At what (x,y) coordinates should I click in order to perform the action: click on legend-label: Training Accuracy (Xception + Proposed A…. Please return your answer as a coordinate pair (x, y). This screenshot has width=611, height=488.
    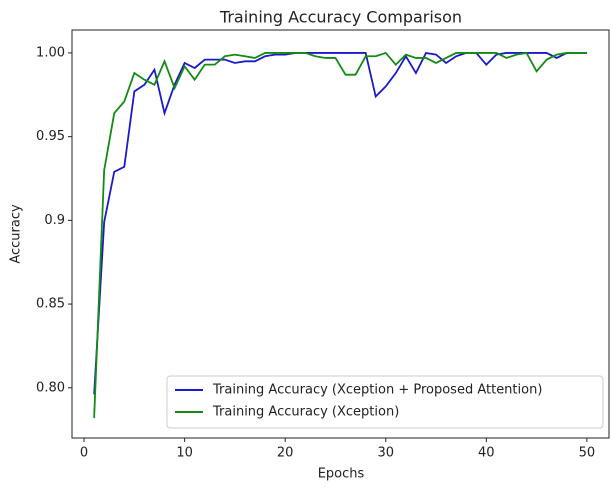
    Looking at the image, I should click on (377, 390).